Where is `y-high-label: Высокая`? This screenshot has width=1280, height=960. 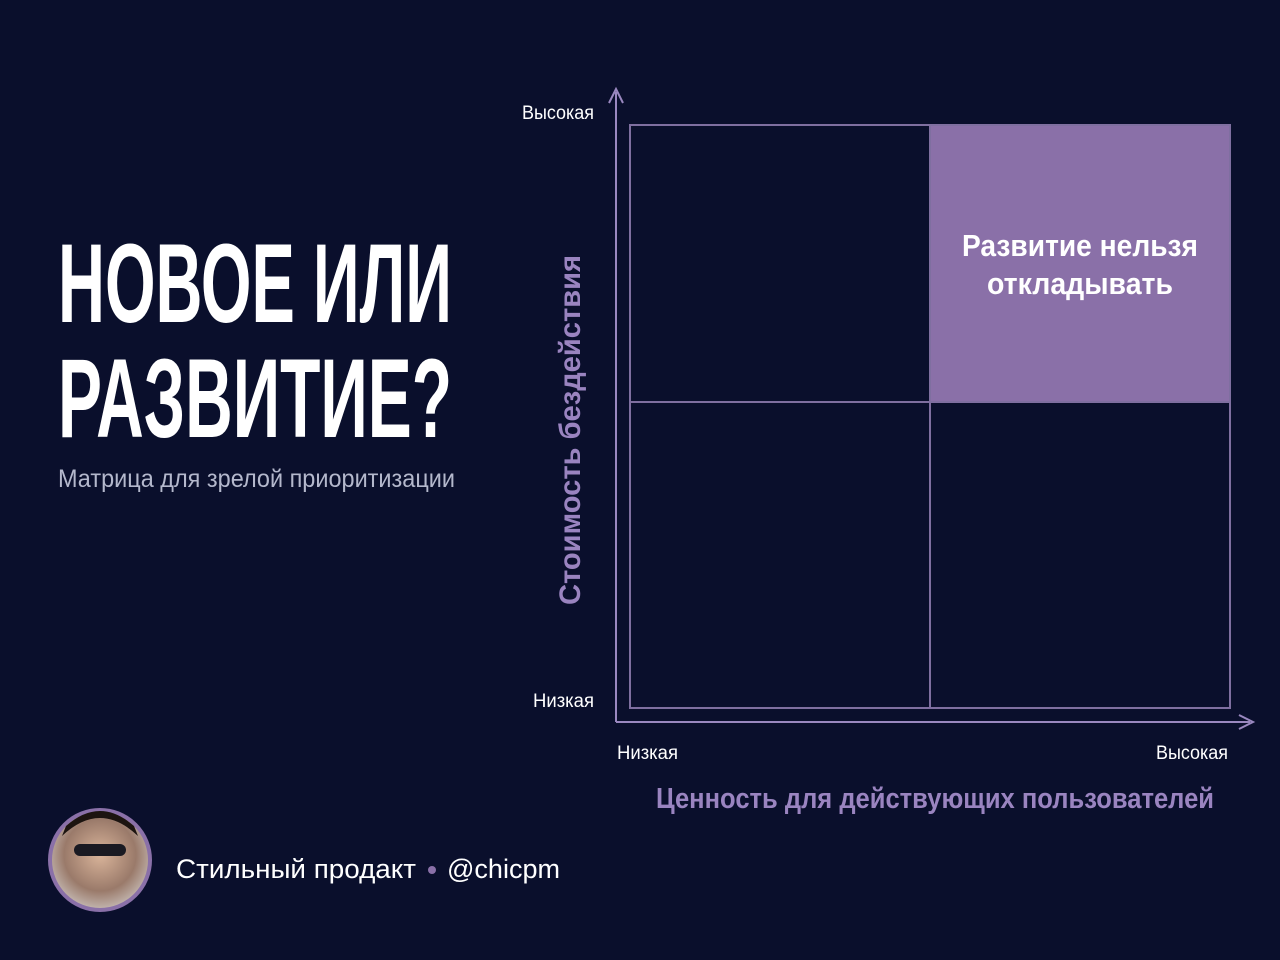 y-high-label: Высокая is located at coordinates (558, 113).